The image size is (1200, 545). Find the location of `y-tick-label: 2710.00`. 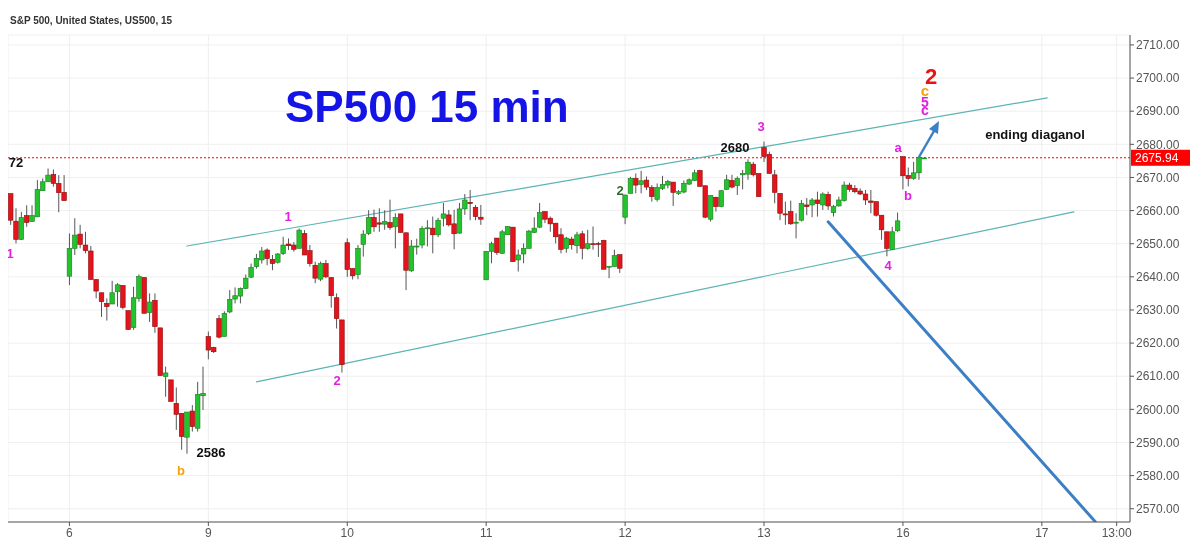

y-tick-label: 2710.00 is located at coordinates (1158, 45).